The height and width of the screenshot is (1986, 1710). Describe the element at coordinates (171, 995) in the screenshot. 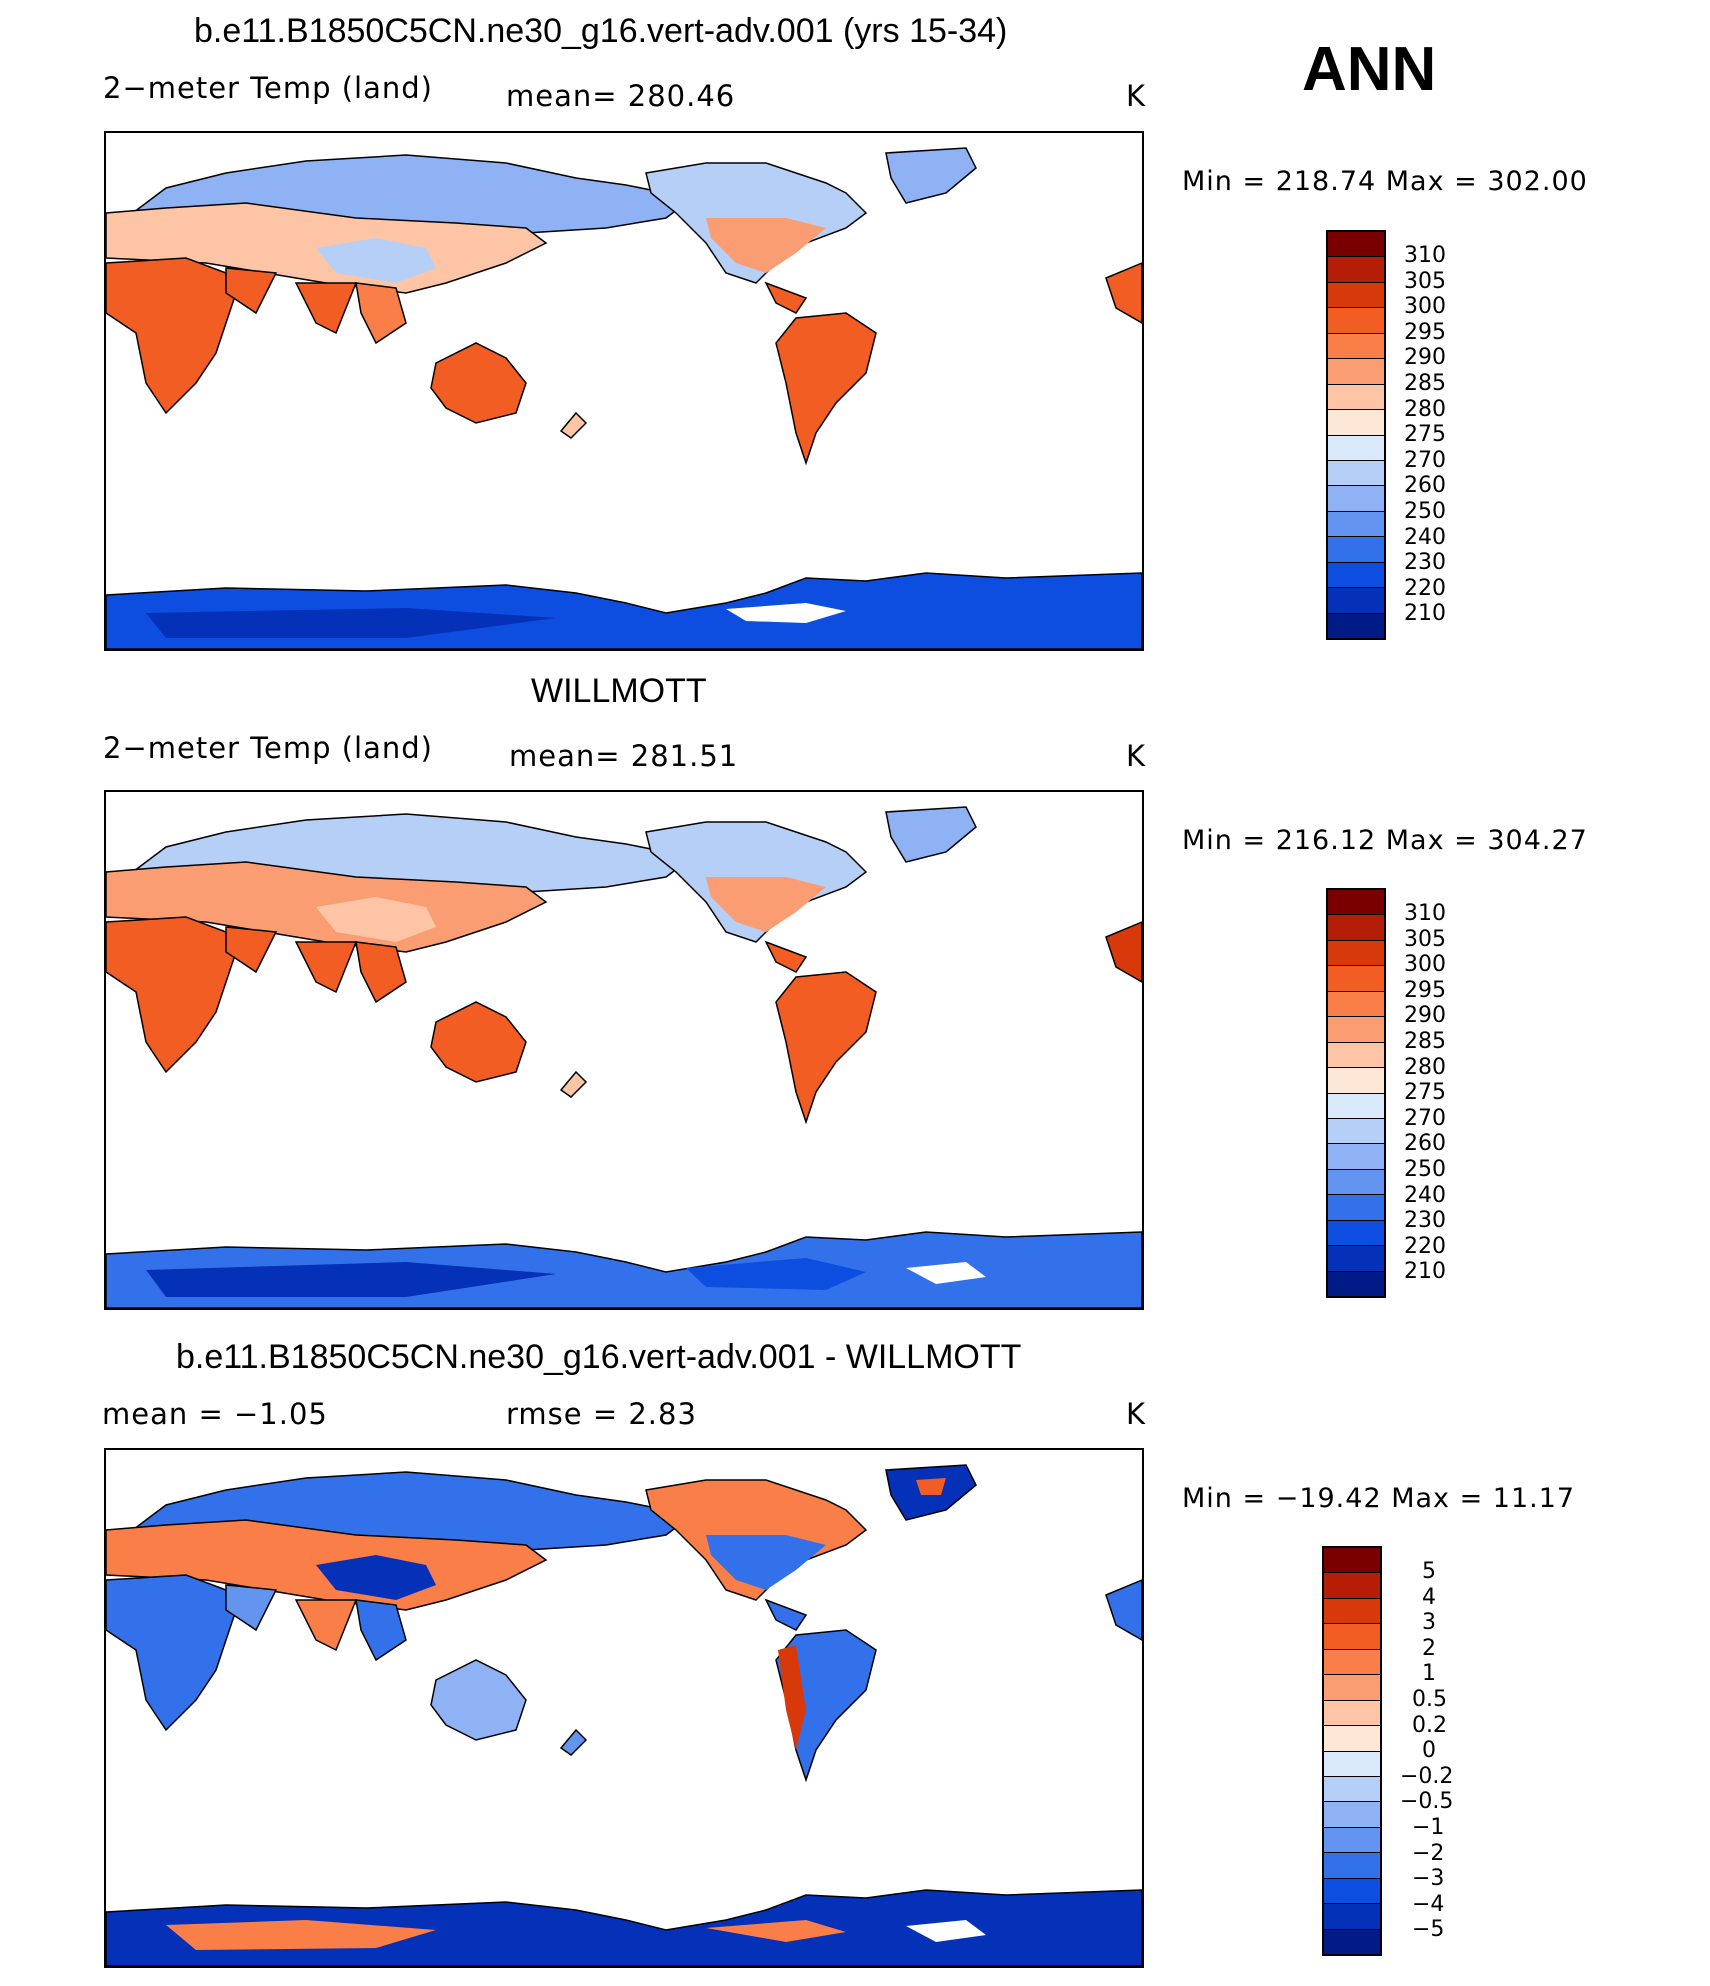

I see `africa-shape` at that location.